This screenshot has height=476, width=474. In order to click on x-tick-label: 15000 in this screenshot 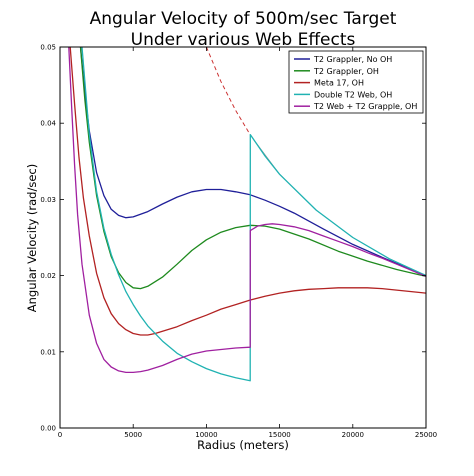, I will do `click(279, 435)`.